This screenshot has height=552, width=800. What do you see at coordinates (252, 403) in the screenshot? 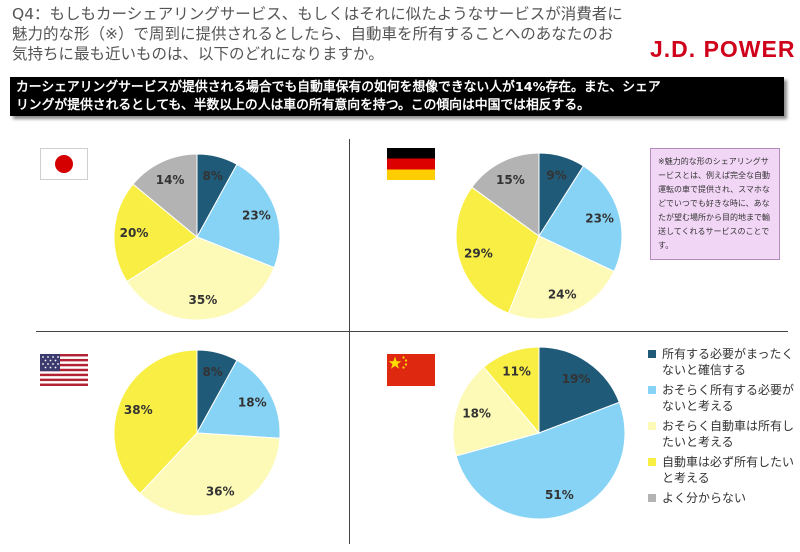
I see `usa-pie-label: 18%` at bounding box center [252, 403].